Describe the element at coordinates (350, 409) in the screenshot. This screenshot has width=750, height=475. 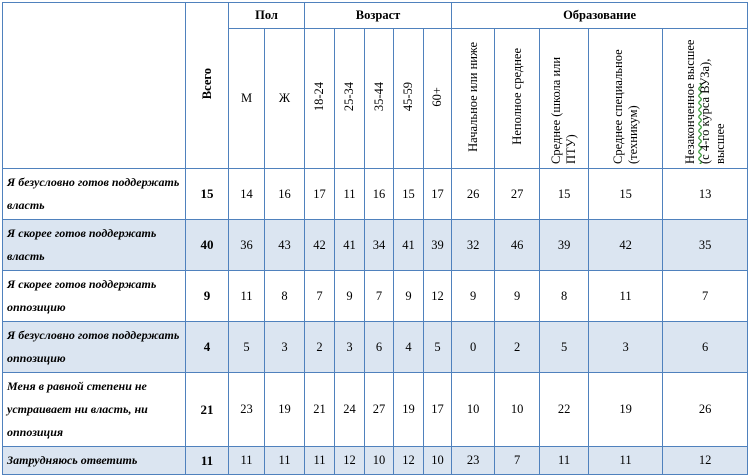
I see `row-value: 24` at that location.